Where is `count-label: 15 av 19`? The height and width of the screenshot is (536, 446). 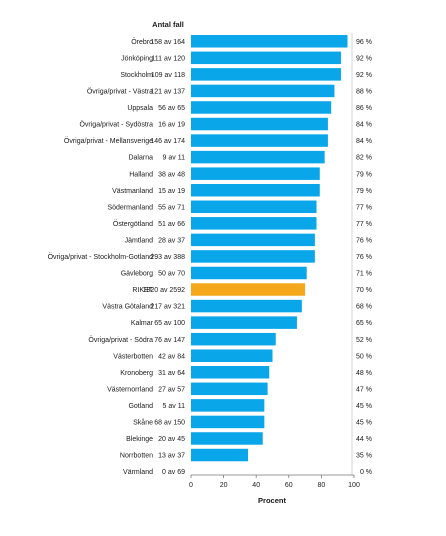 count-label: 15 av 19 is located at coordinates (171, 191).